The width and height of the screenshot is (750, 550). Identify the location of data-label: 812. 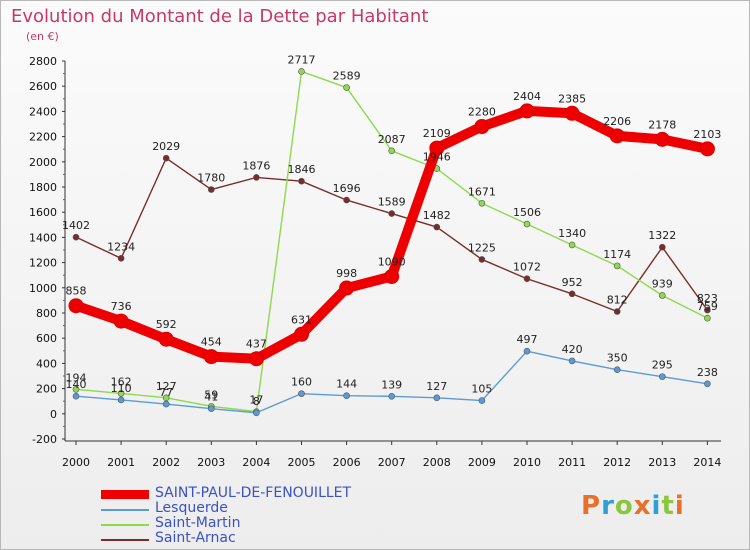
(617, 299).